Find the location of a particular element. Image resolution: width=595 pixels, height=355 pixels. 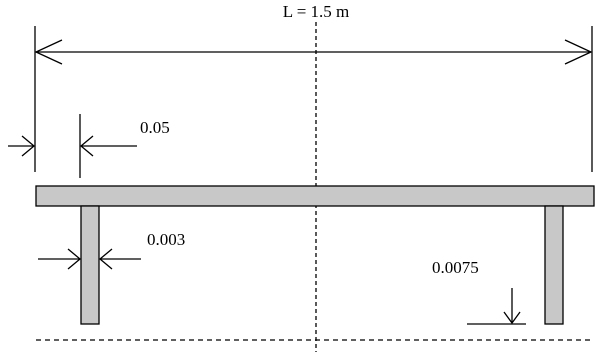

clearance-label: 0.0075 is located at coordinates (455, 267).